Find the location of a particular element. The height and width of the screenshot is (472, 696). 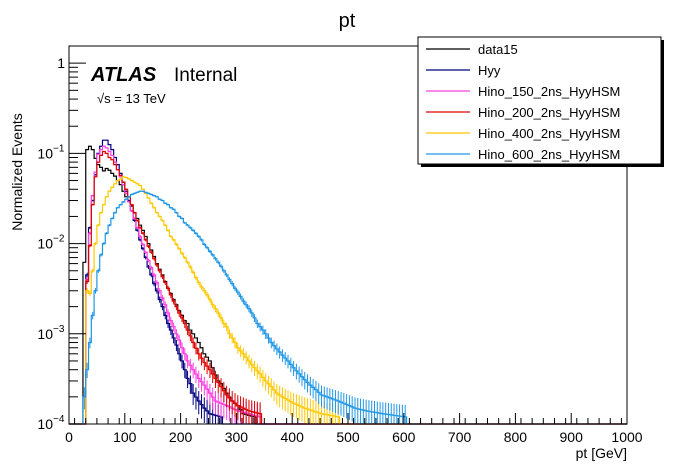

x-tick-label: 400 is located at coordinates (293, 437).